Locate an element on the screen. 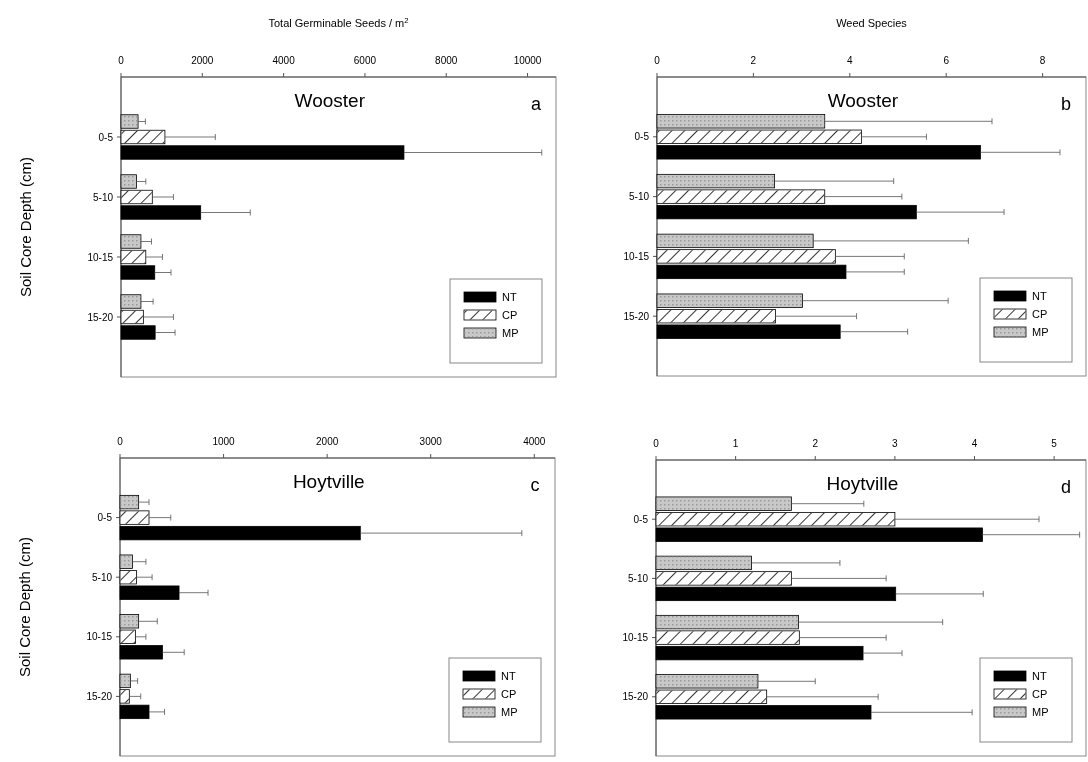 This screenshot has height=762, width=1088. x-tick-label: 5 is located at coordinates (1054, 443).